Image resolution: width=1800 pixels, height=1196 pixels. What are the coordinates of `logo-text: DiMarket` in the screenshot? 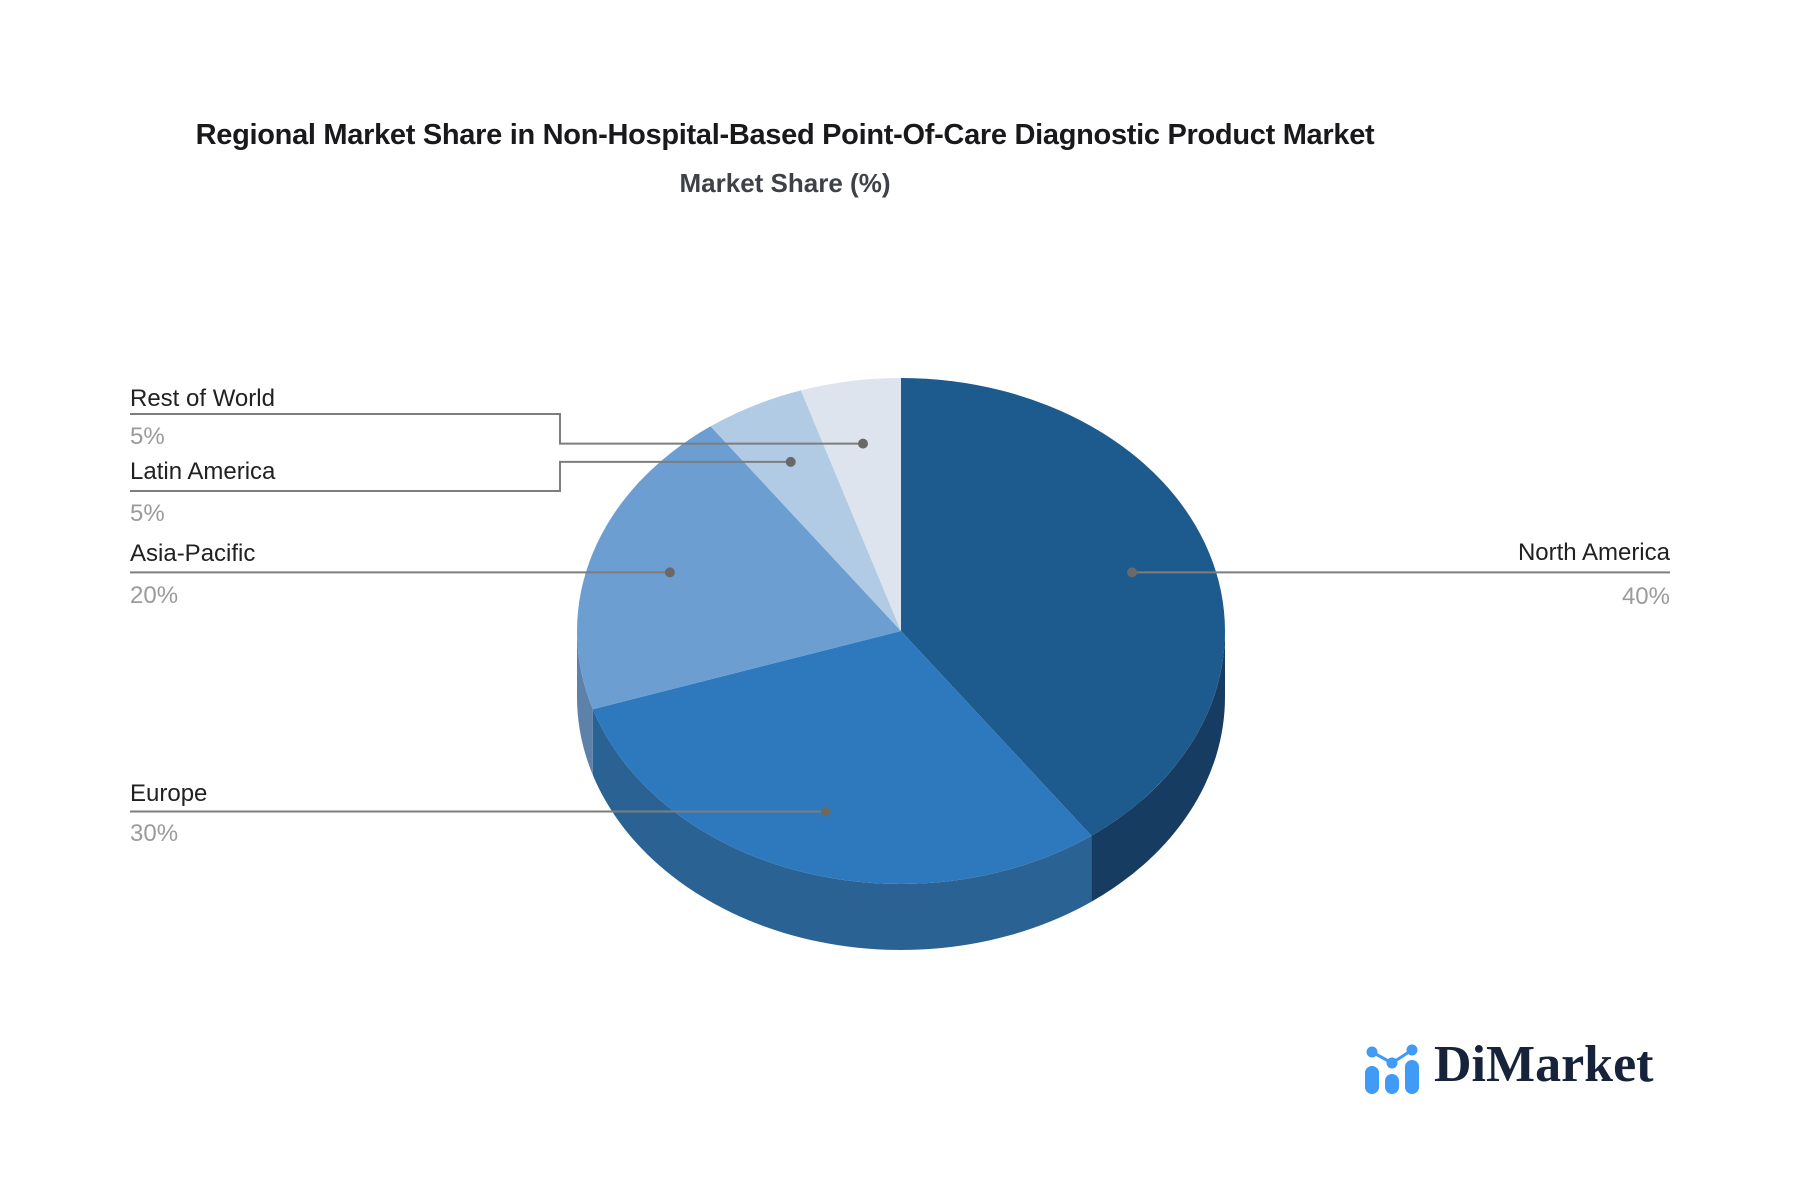 It's located at (1544, 1064).